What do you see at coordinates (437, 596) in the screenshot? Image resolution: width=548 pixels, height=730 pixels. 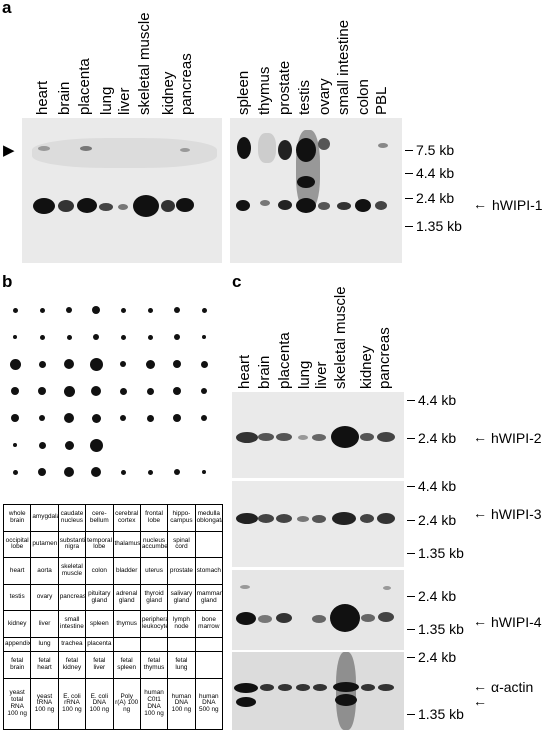 I see `marker-c-2-0: 2.4 kb` at bounding box center [437, 596].